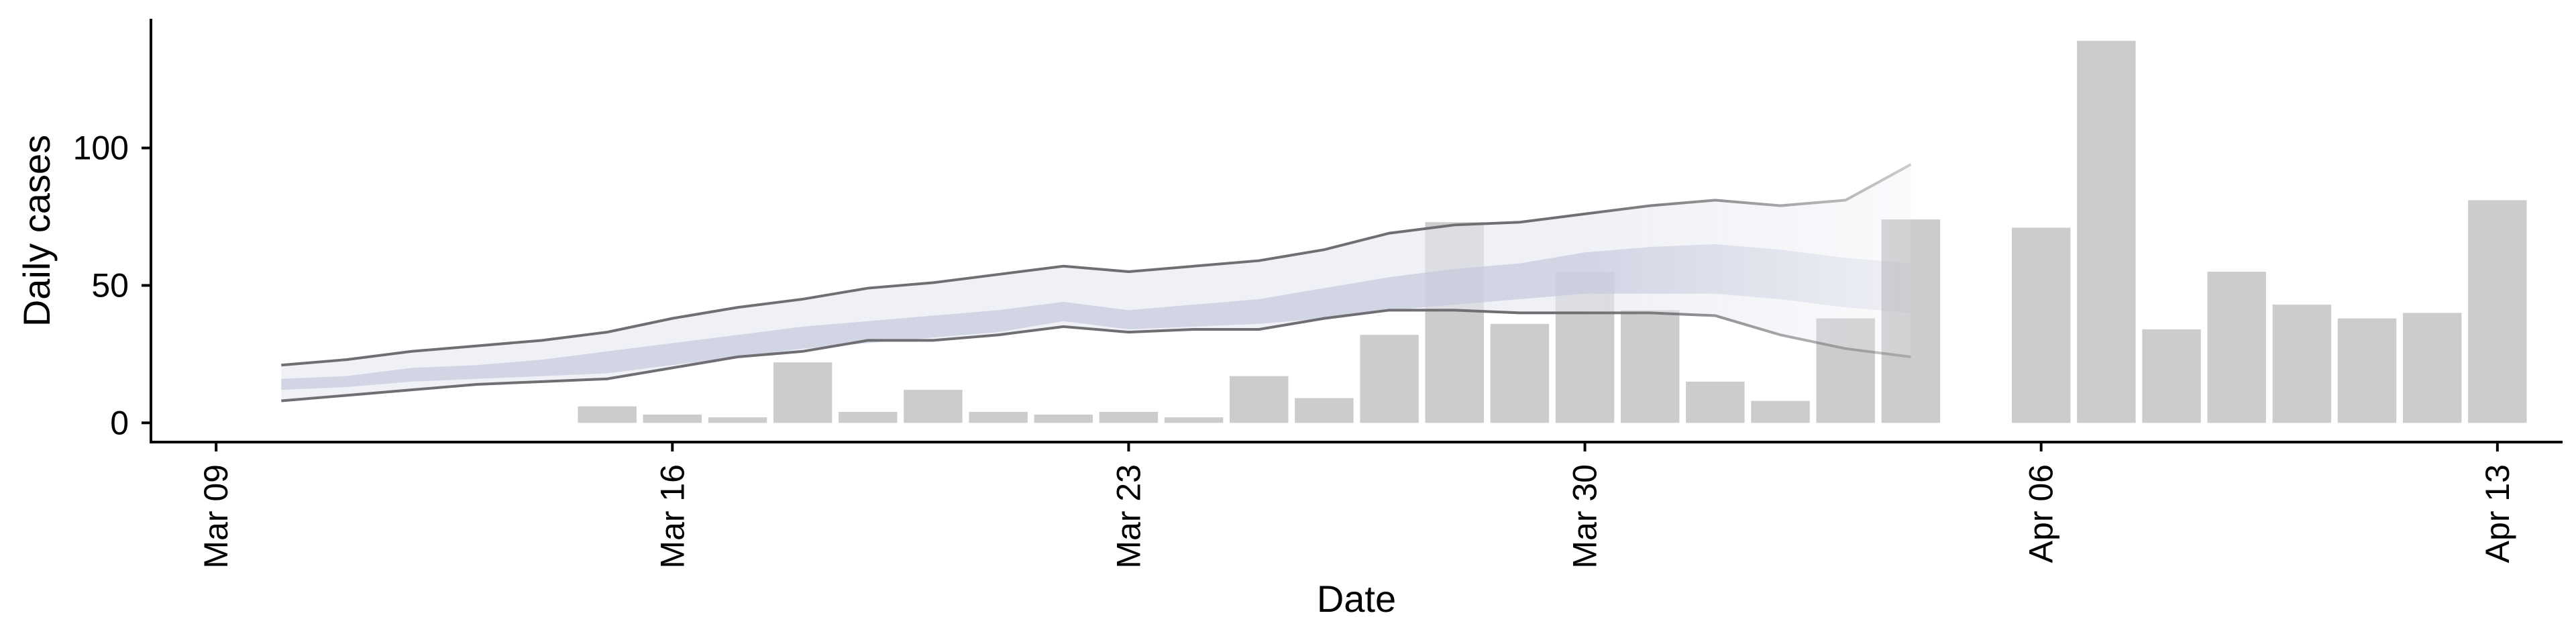 This screenshot has width=2576, height=644. What do you see at coordinates (2497, 513) in the screenshot?
I see `x-tick-label-2020-04-13: Apr 13` at bounding box center [2497, 513].